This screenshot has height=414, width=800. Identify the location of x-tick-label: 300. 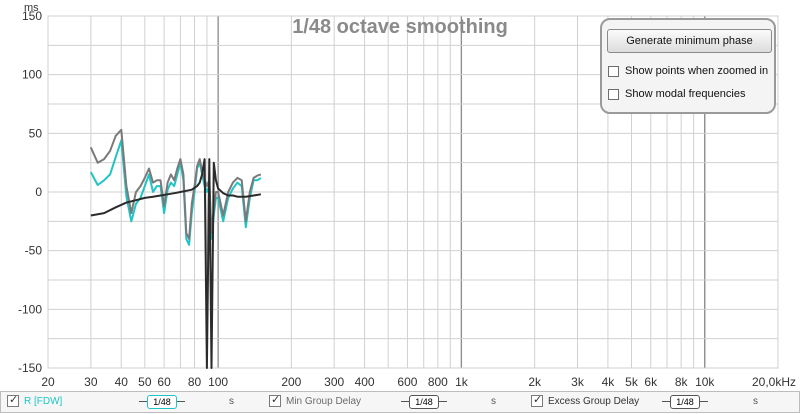
(334, 382).